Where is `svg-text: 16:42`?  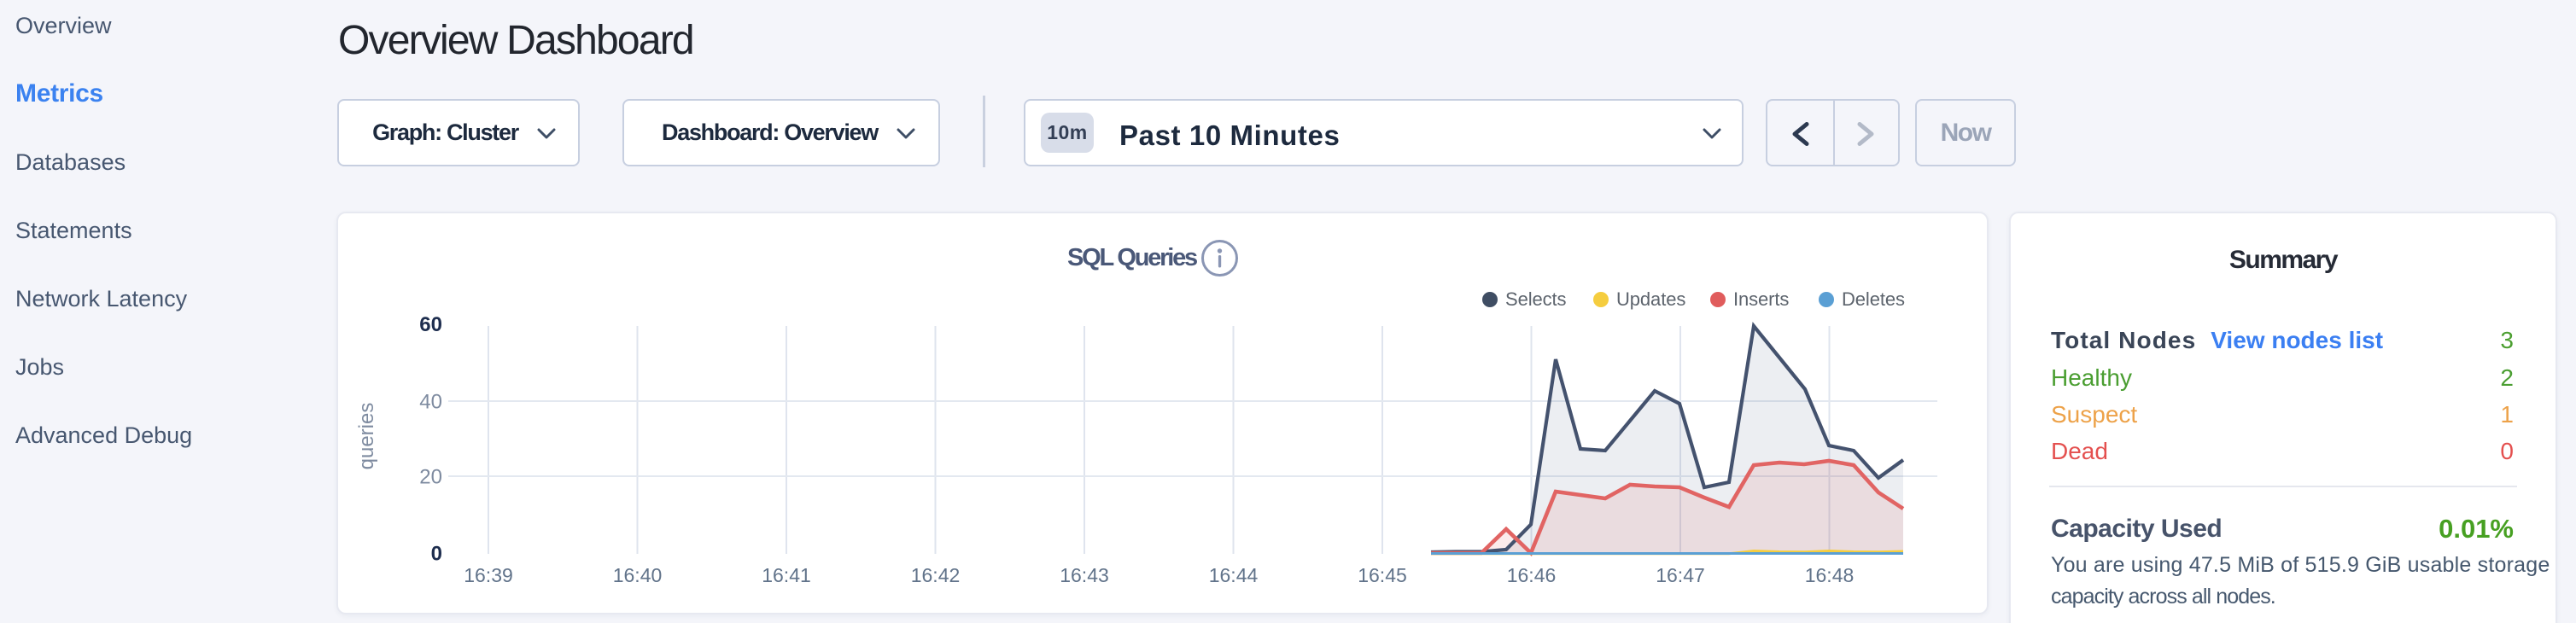
svg-text: 16:42 is located at coordinates (936, 575).